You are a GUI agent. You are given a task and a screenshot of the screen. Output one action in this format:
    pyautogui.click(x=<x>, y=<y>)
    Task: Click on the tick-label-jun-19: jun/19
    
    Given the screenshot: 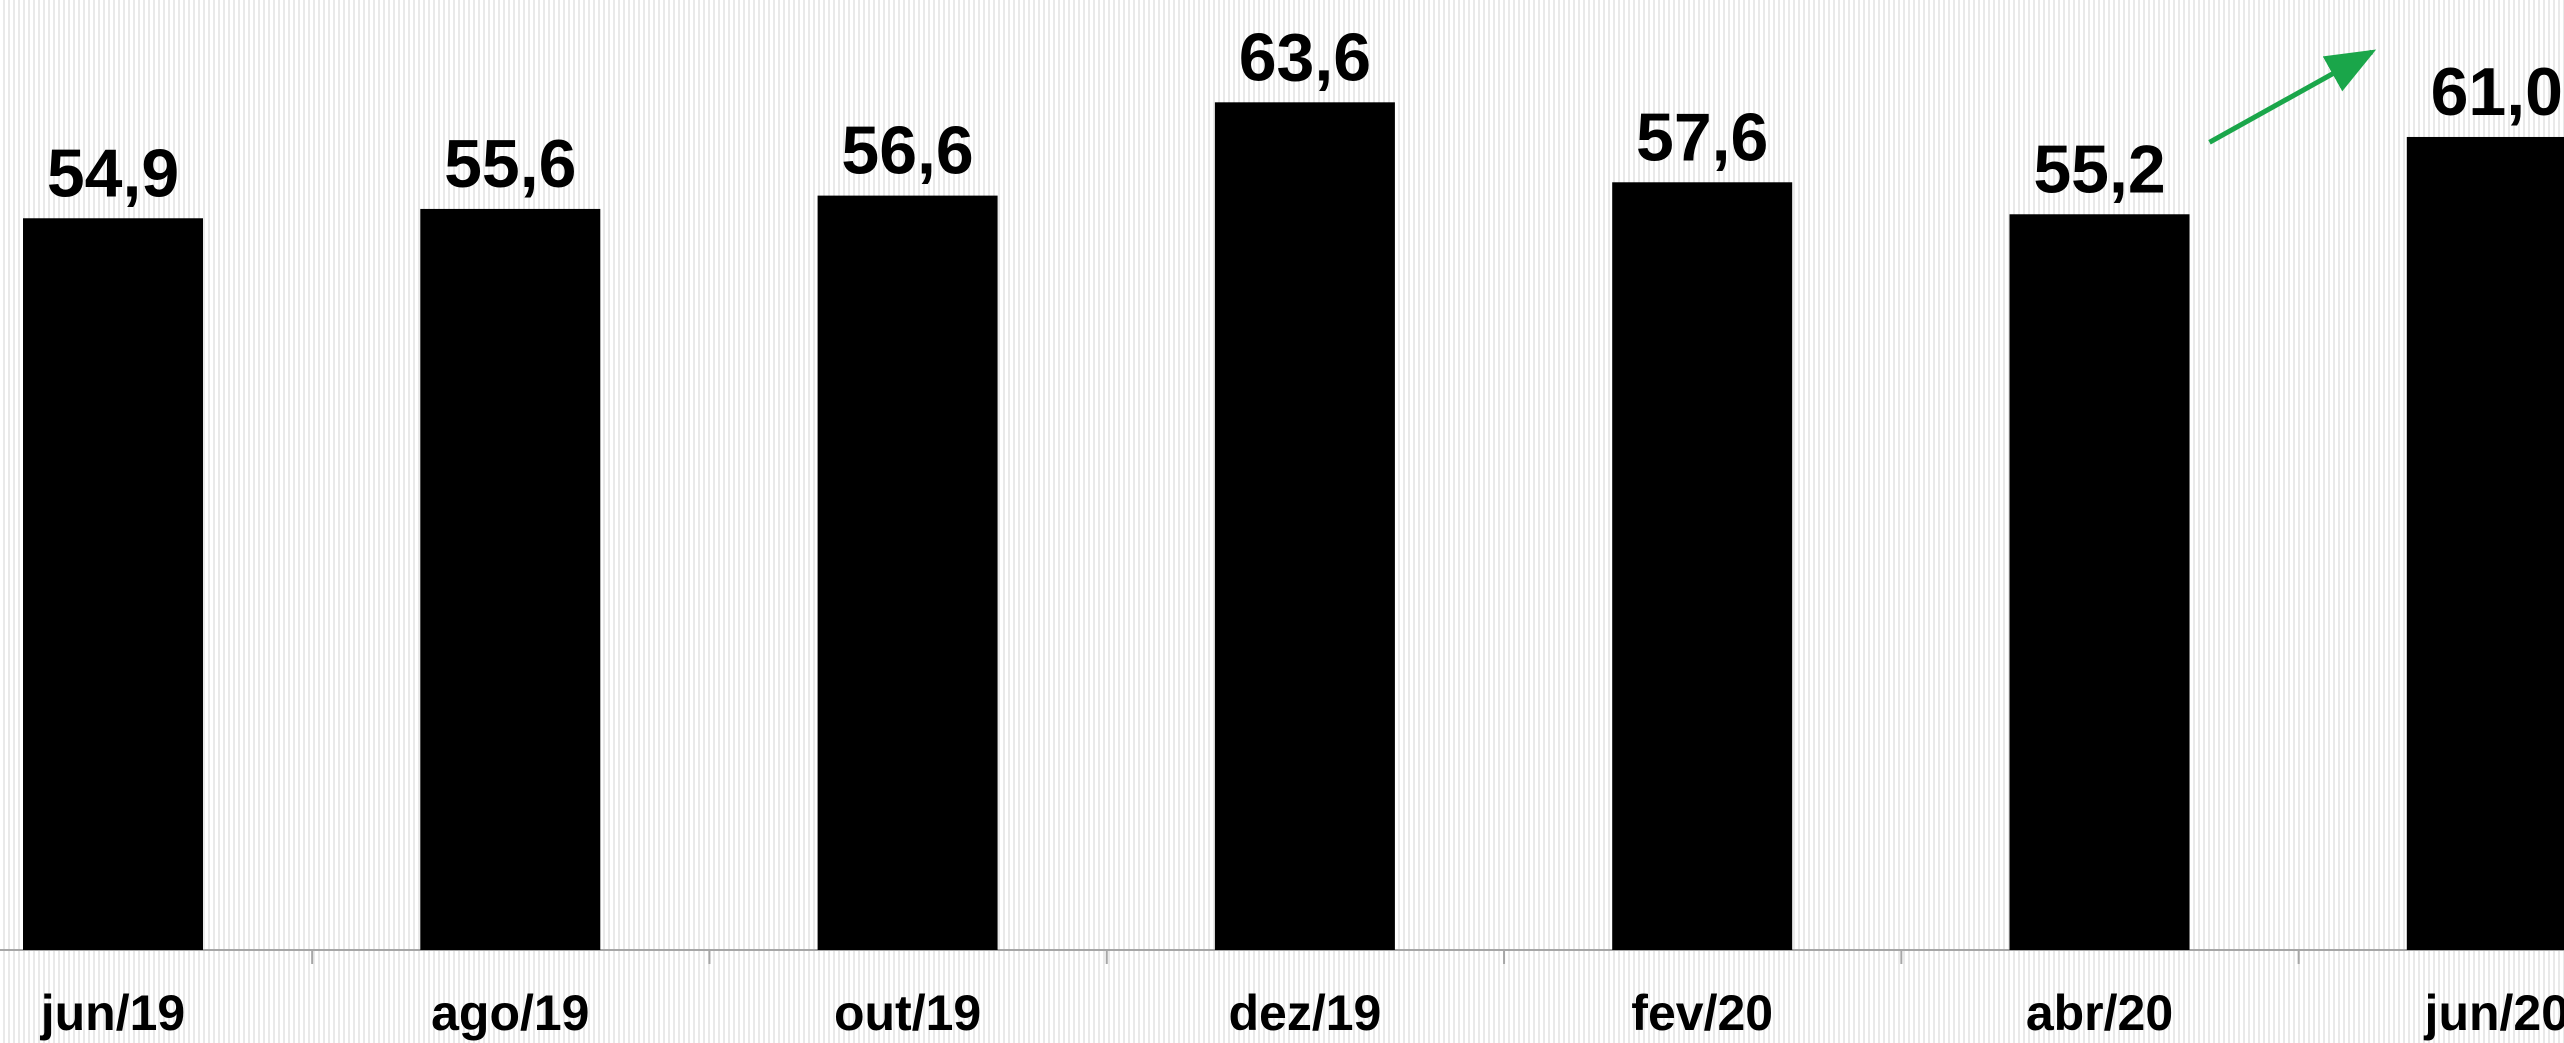 What is the action you would take?
    pyautogui.click(x=112, y=1013)
    